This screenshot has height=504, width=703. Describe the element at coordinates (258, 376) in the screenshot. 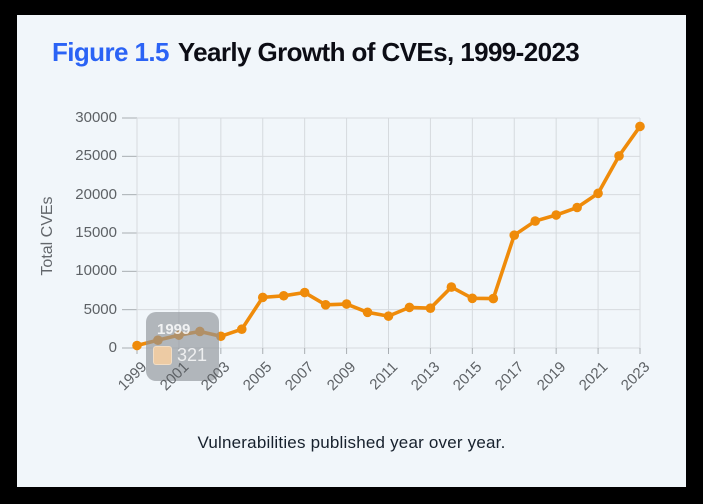

I see `x-axis-tick-label: 2005` at that location.